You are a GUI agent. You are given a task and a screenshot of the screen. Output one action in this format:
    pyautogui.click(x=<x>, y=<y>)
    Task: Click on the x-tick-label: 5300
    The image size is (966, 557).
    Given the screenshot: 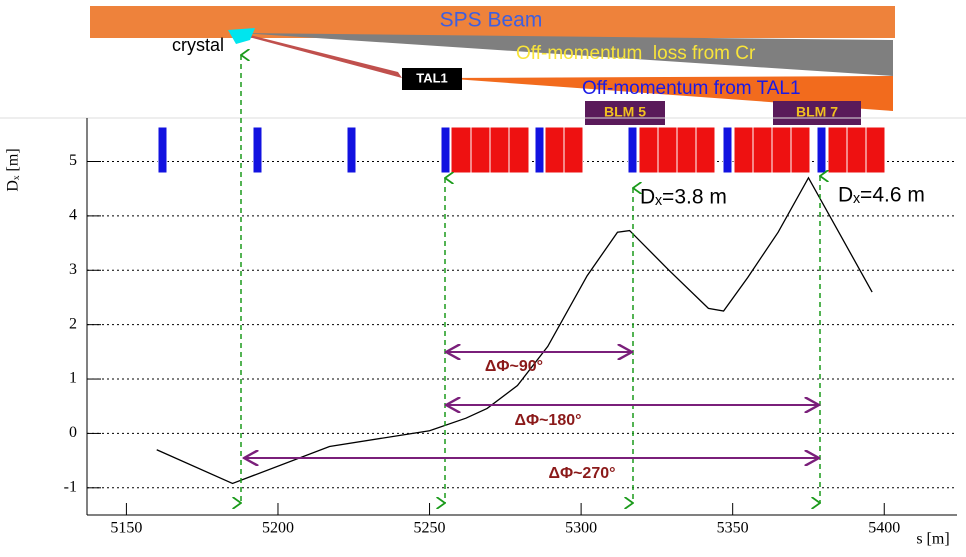 What is the action you would take?
    pyautogui.click(x=581, y=528)
    